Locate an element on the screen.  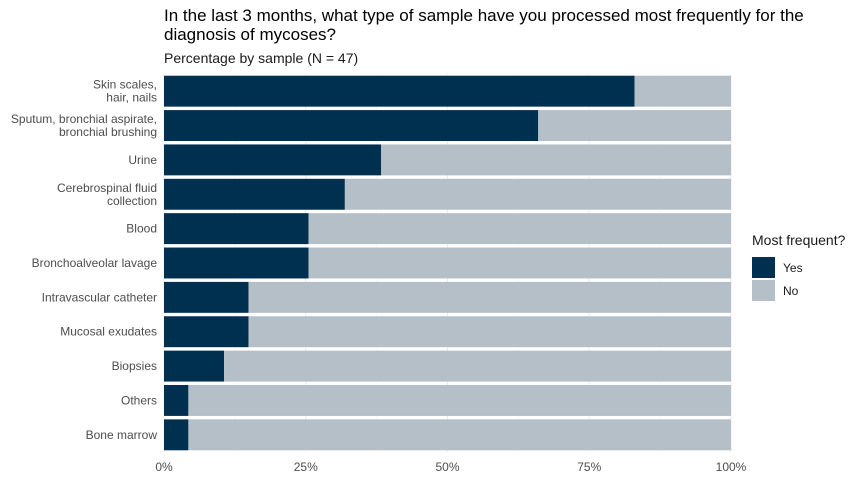
y-tick-label: Others is located at coordinates (139, 400).